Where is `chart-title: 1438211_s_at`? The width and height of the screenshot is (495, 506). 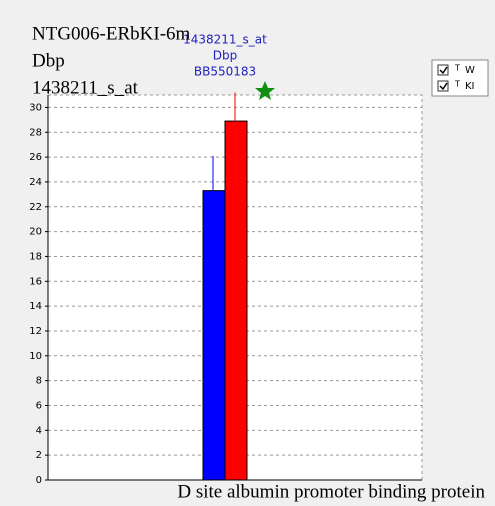 chart-title: 1438211_s_at is located at coordinates (85, 87).